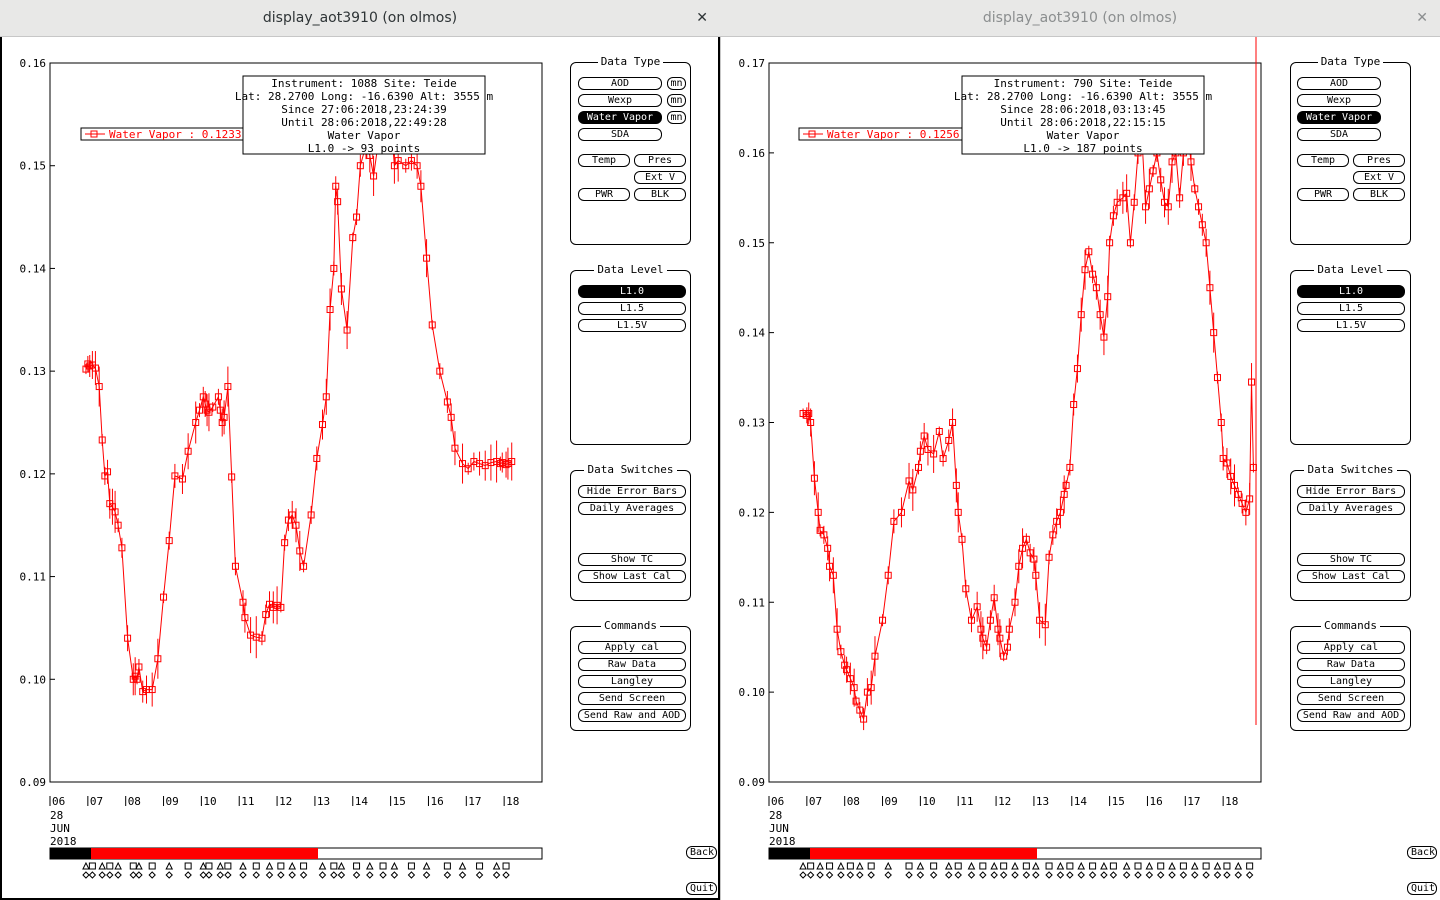 The width and height of the screenshot is (1440, 900). Describe the element at coordinates (812, 134) in the screenshot. I see `legend-marker` at that location.